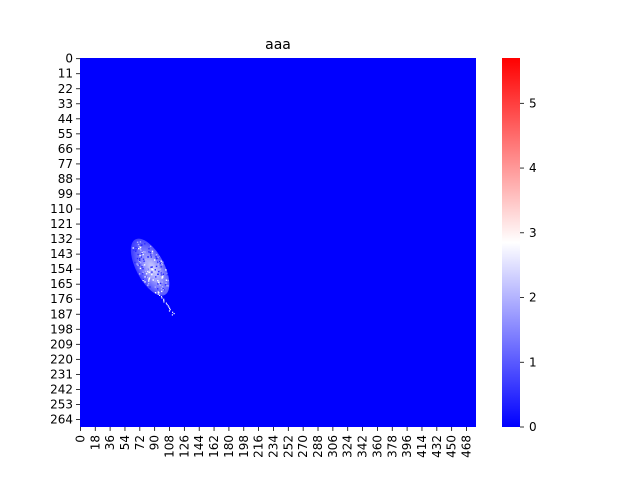  Describe the element at coordinates (199, 446) in the screenshot. I see `x-tick-label: 144` at that location.